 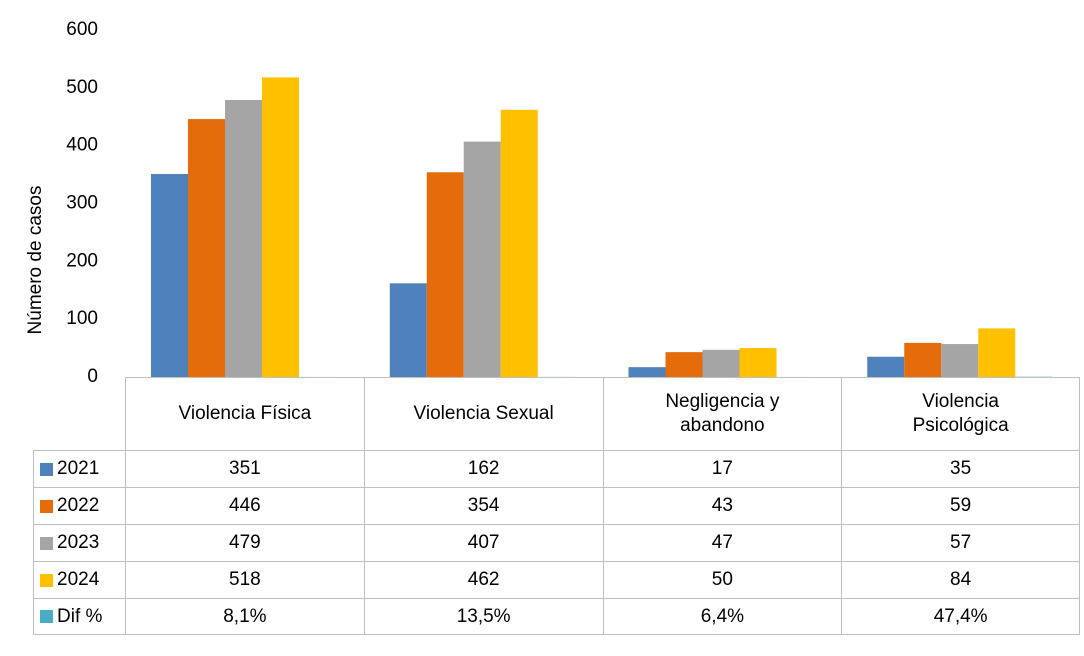 What do you see at coordinates (960, 542) in the screenshot?
I see `table-cell: 57` at bounding box center [960, 542].